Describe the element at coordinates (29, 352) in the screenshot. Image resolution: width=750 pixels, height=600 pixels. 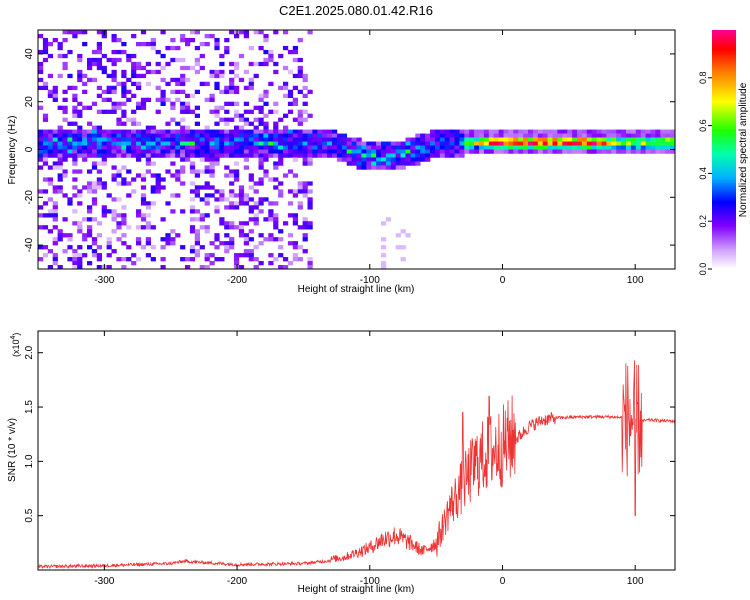
I see `y-tick-label: 2.0` at that location.